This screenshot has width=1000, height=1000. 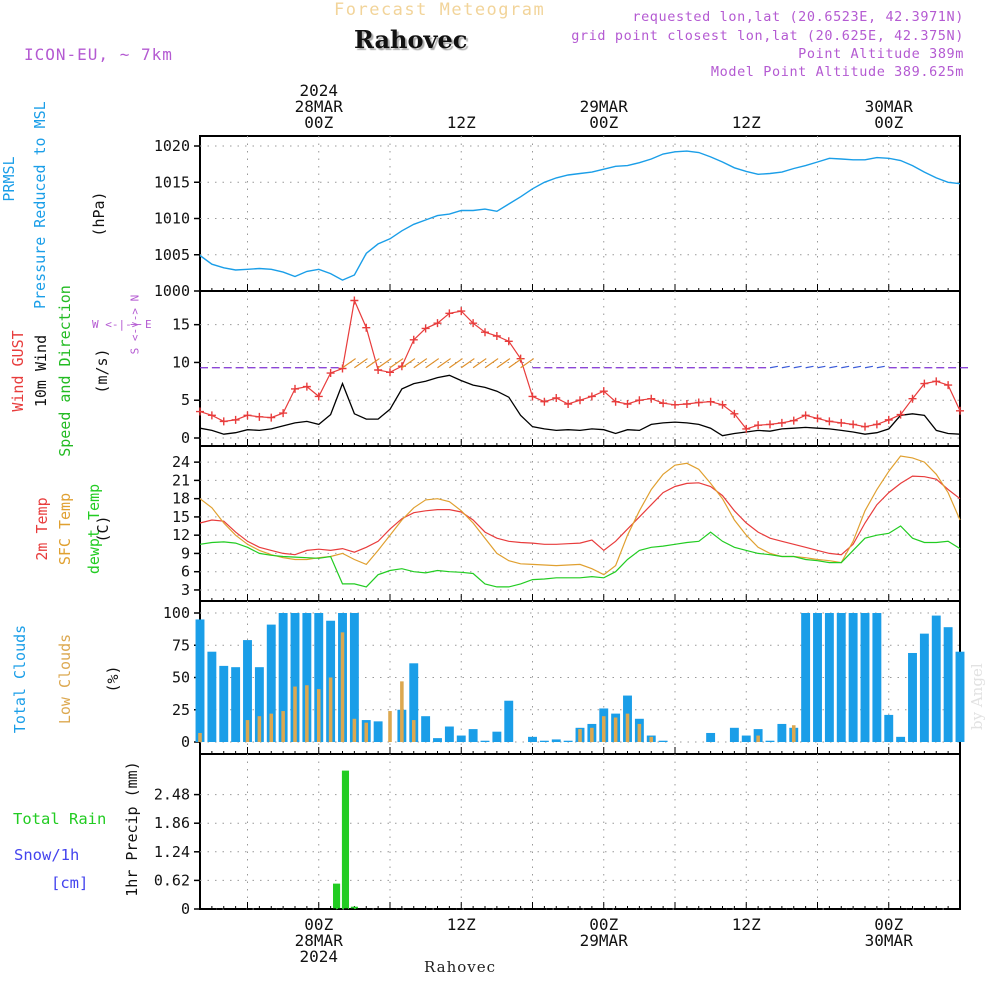 What do you see at coordinates (889, 106) in the screenshot?
I see `top-time-label: 30MAR` at bounding box center [889, 106].